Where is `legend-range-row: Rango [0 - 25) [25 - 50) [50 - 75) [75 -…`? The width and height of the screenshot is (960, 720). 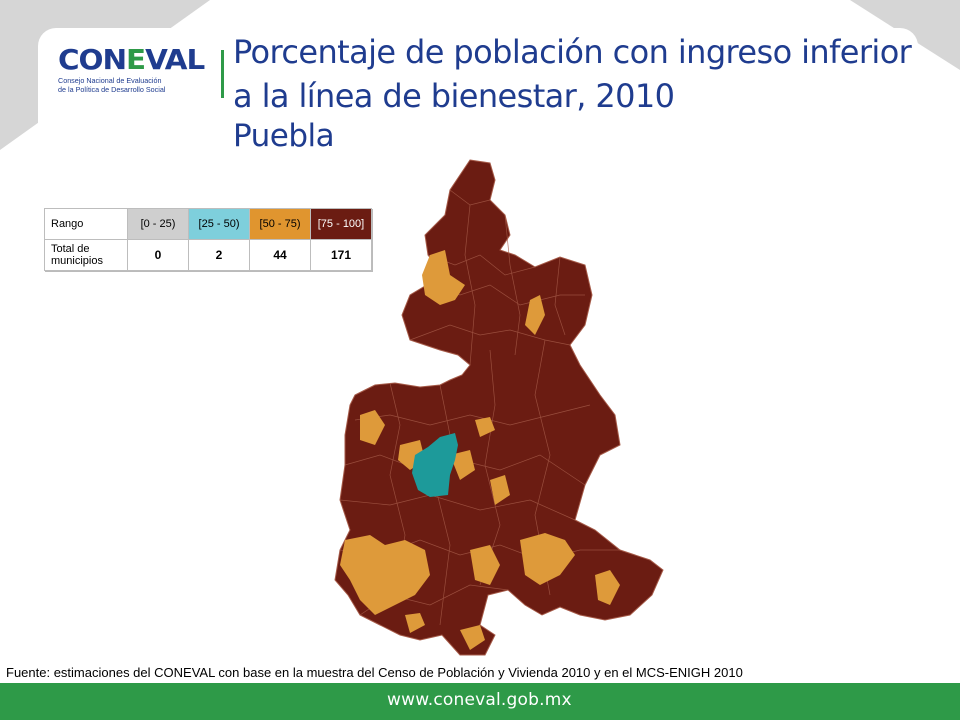 legend-range-row: Rango [0 - 25) [25 - 50) [50 - 75) [75 -… is located at coordinates (208, 224).